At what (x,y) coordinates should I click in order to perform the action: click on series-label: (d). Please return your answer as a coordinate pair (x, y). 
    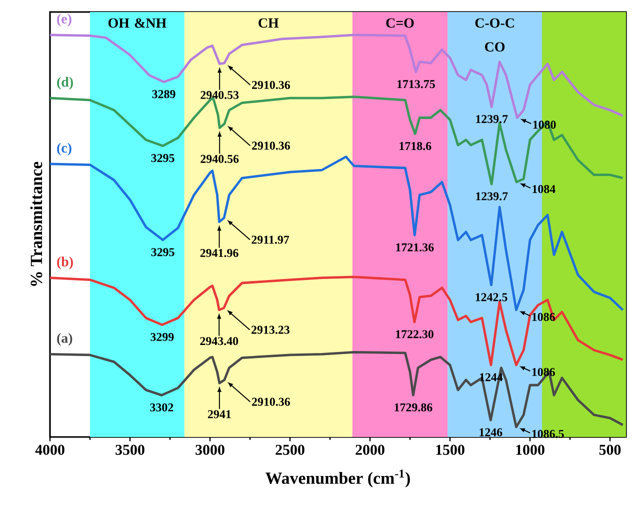
    Looking at the image, I should click on (65, 83).